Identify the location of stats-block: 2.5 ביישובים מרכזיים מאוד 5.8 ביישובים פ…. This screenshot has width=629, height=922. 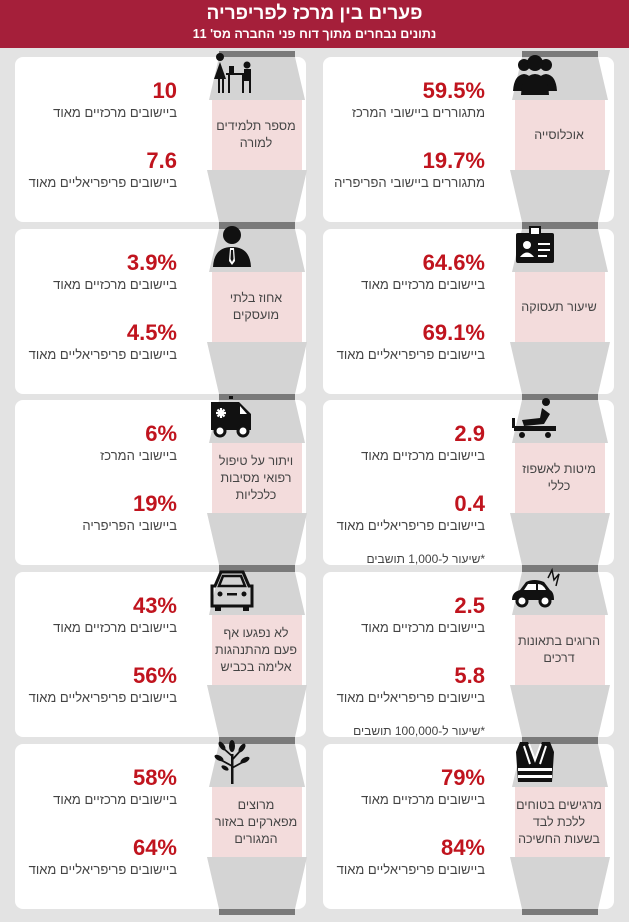
(404, 655).